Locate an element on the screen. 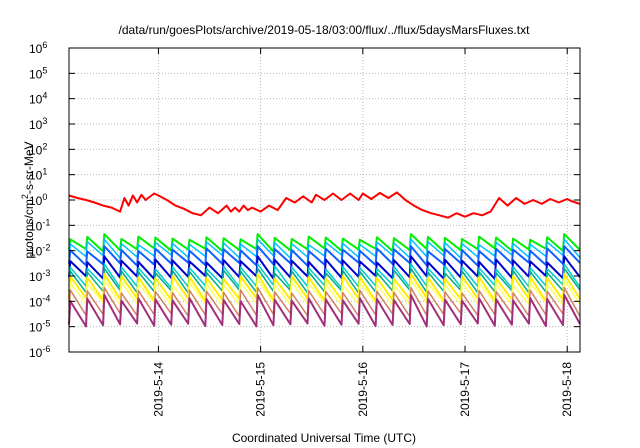  y-axis-title-sup: 2 is located at coordinates (25, 196).